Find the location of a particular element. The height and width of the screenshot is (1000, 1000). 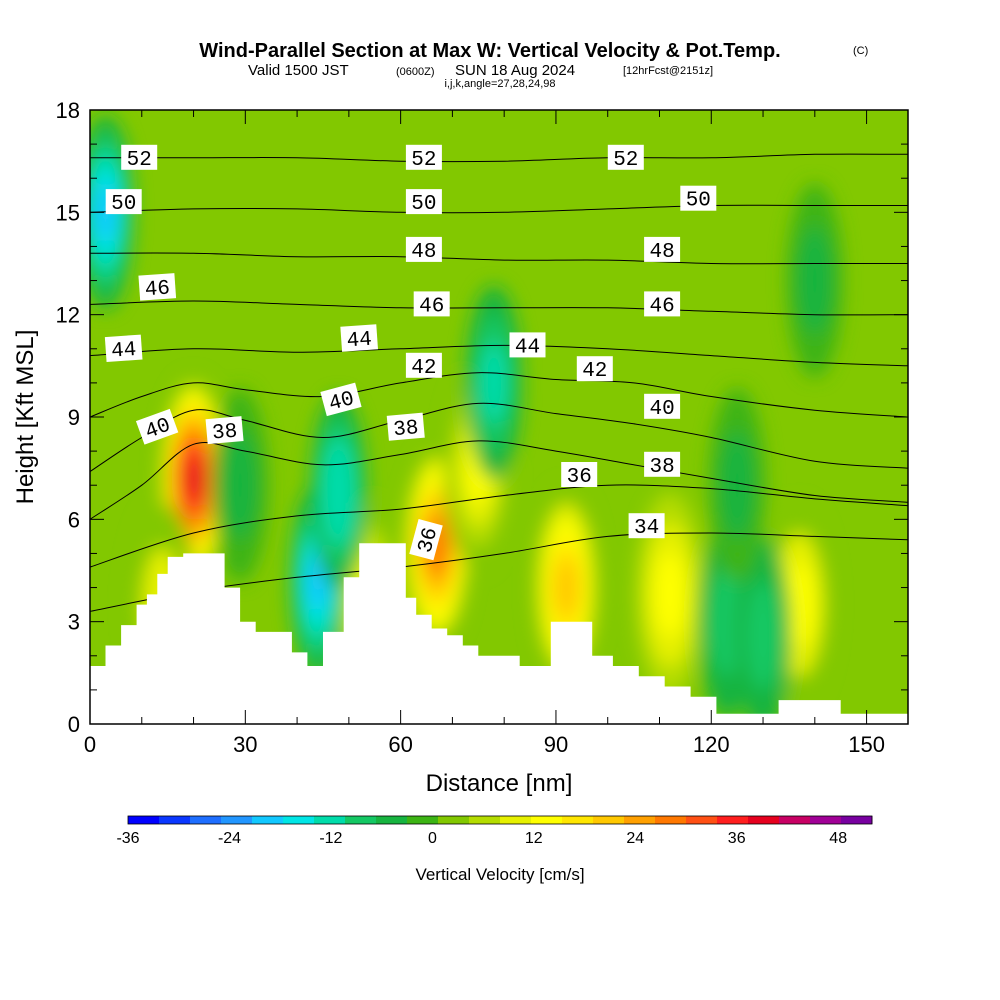

contour-label-text: 36 is located at coordinates (579, 477).